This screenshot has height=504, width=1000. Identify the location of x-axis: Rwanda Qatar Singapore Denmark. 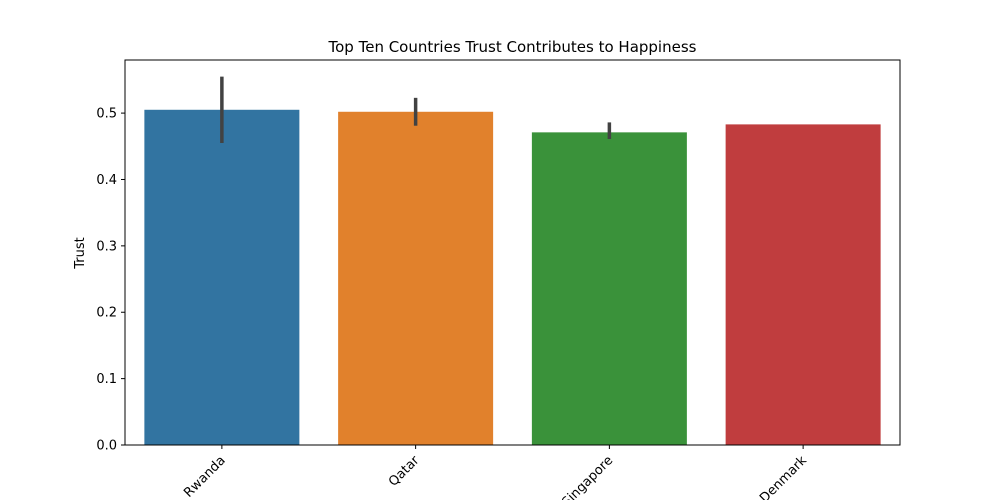
(495, 474).